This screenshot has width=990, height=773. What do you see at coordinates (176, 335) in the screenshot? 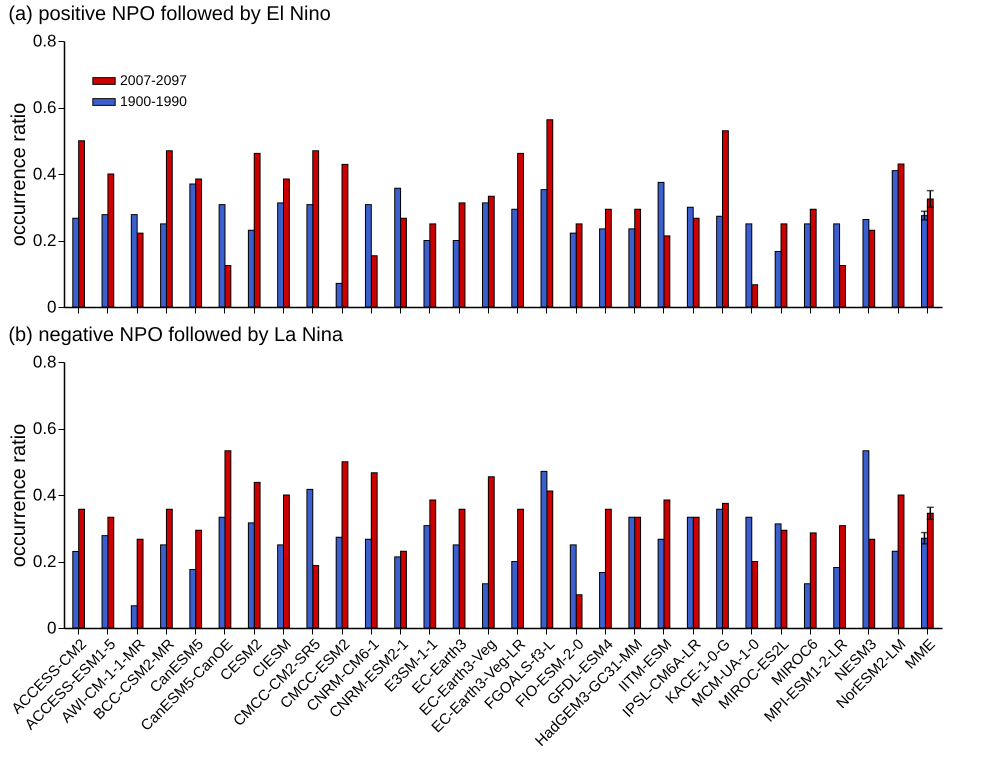
I see `chart-title: (b) negative NPO followed by La Nina` at bounding box center [176, 335].